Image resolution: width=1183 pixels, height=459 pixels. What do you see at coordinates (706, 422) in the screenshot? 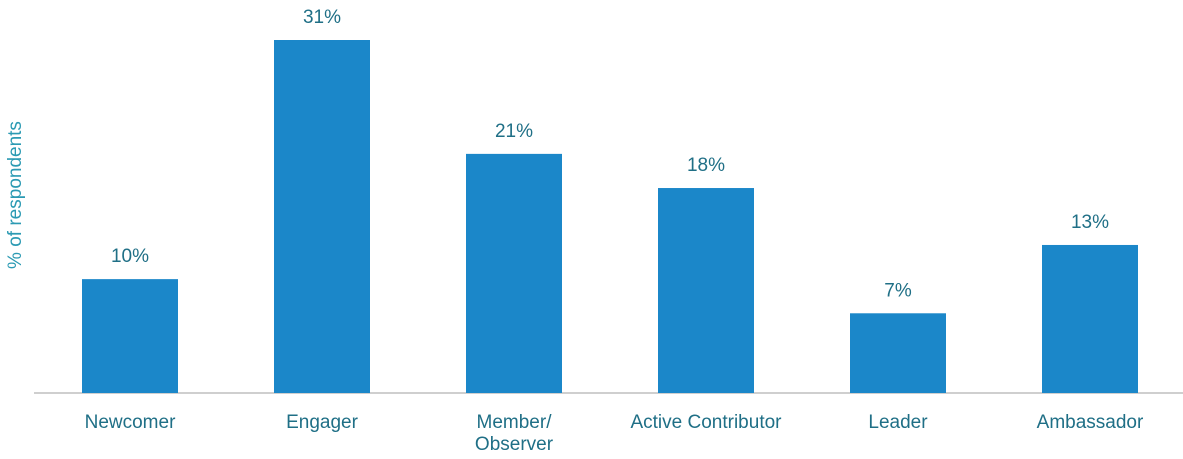
I see `x-tick-label: Active Contributor` at bounding box center [706, 422].